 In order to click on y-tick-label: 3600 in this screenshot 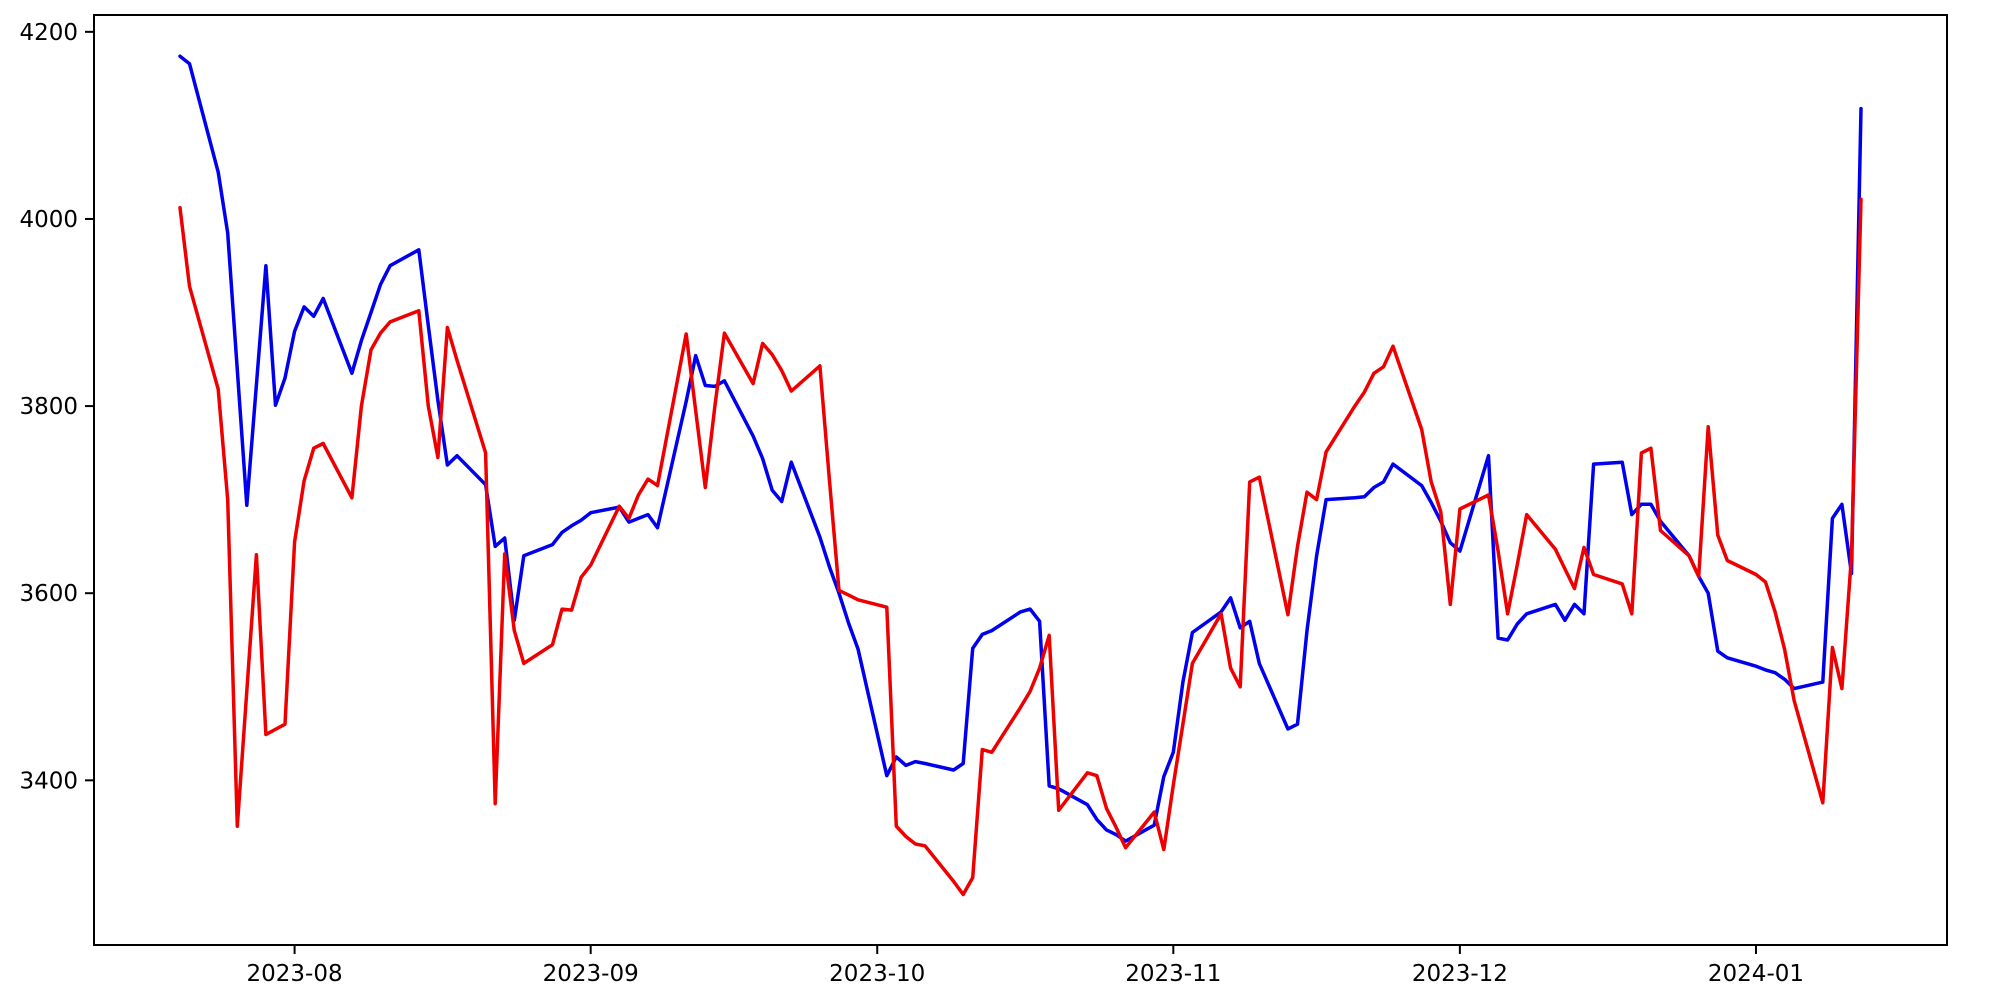, I will do `click(48, 594)`.